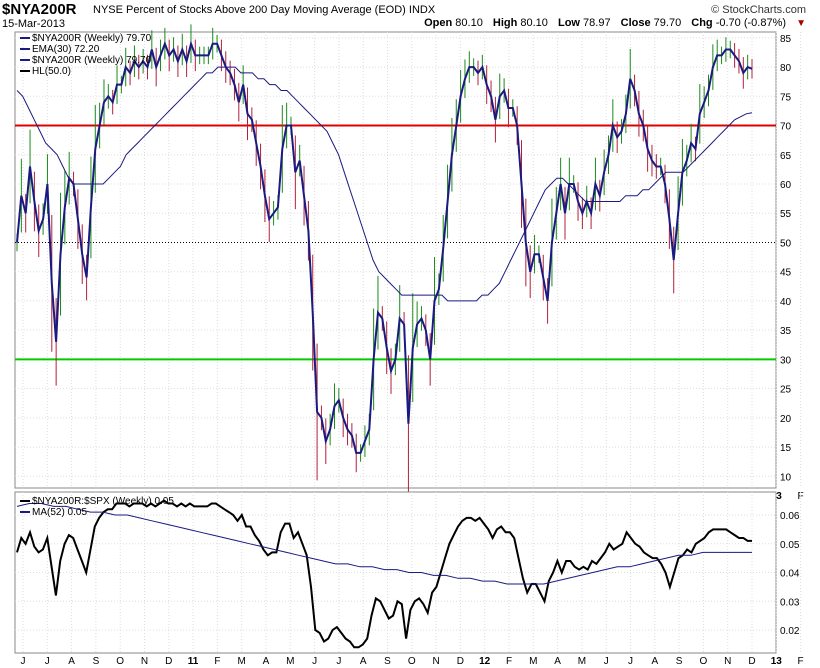 The width and height of the screenshot is (820, 668). What do you see at coordinates (51, 71) in the screenshot?
I see `legend-text: HL(50.0)` at bounding box center [51, 71].